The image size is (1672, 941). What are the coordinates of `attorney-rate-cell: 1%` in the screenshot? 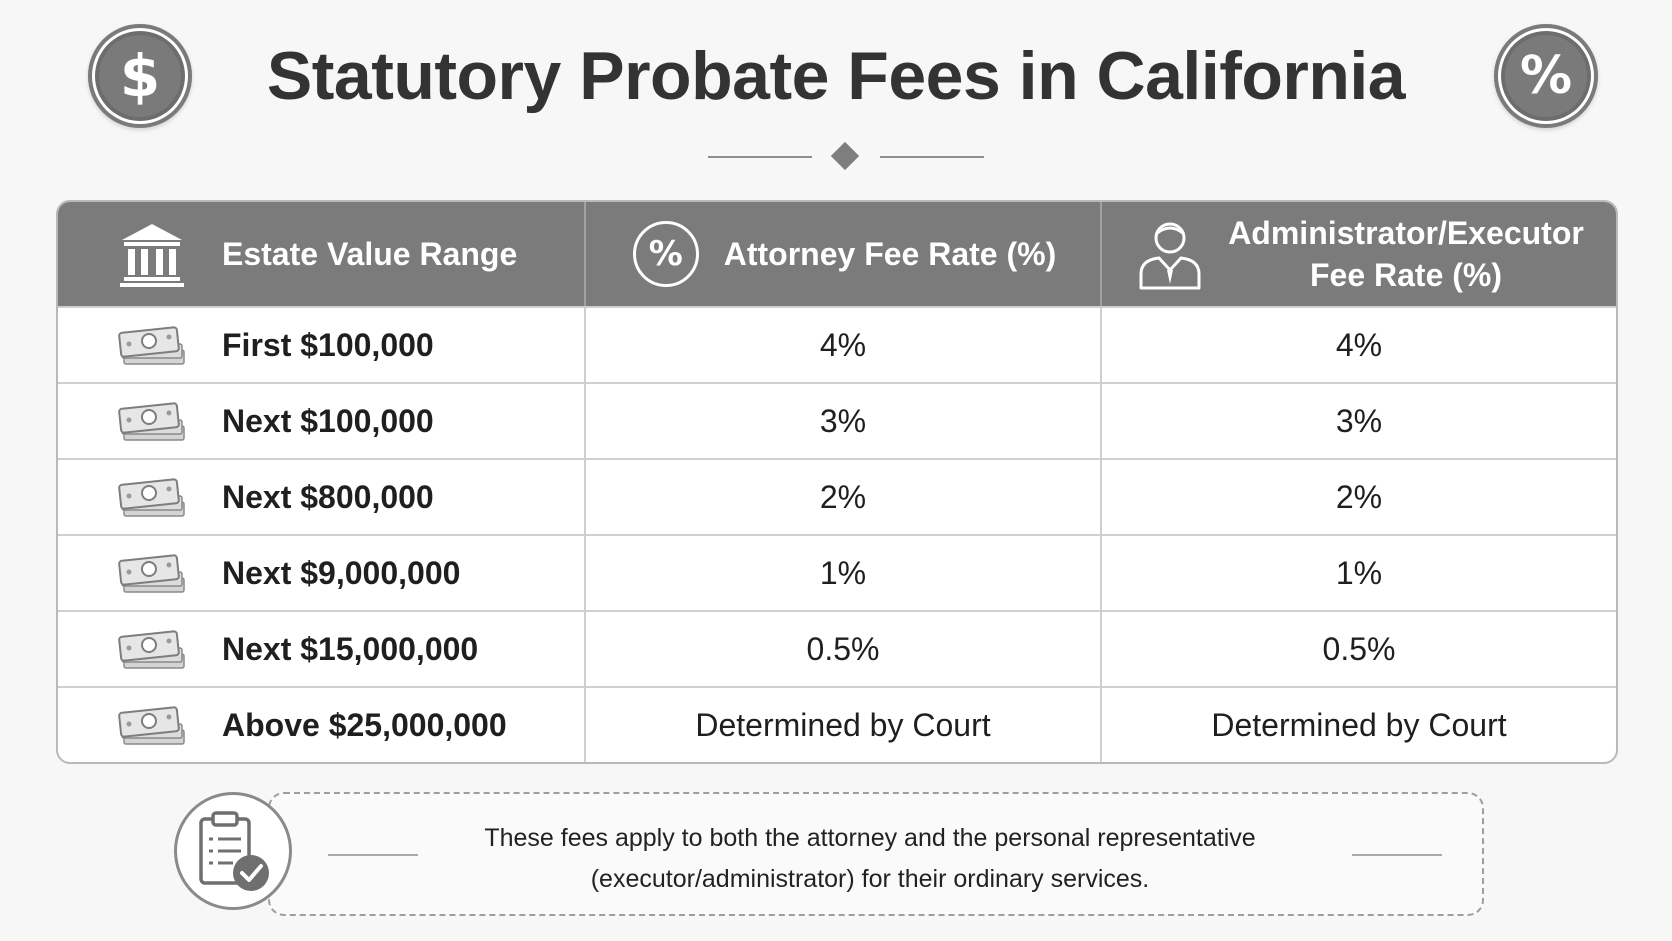 It's located at (842, 573).